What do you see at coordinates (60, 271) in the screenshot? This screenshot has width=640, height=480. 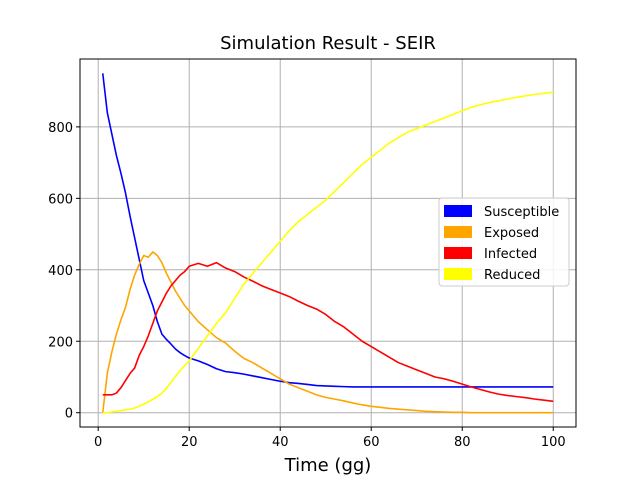 I see `y-tick-label: 400` at bounding box center [60, 271].